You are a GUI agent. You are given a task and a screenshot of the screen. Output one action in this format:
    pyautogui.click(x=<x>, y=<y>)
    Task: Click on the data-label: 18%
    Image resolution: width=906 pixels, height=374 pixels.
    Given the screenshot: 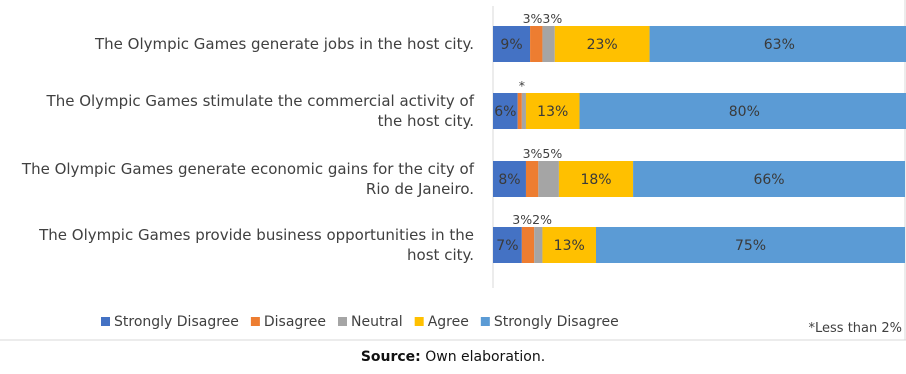 What is the action you would take?
    pyautogui.click(x=595, y=180)
    